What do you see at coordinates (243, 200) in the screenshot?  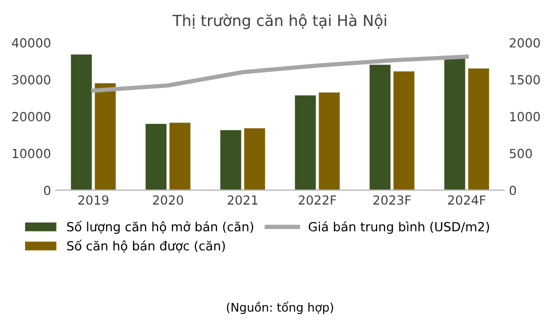 I see `x-tick-label: 2021` at bounding box center [243, 200].